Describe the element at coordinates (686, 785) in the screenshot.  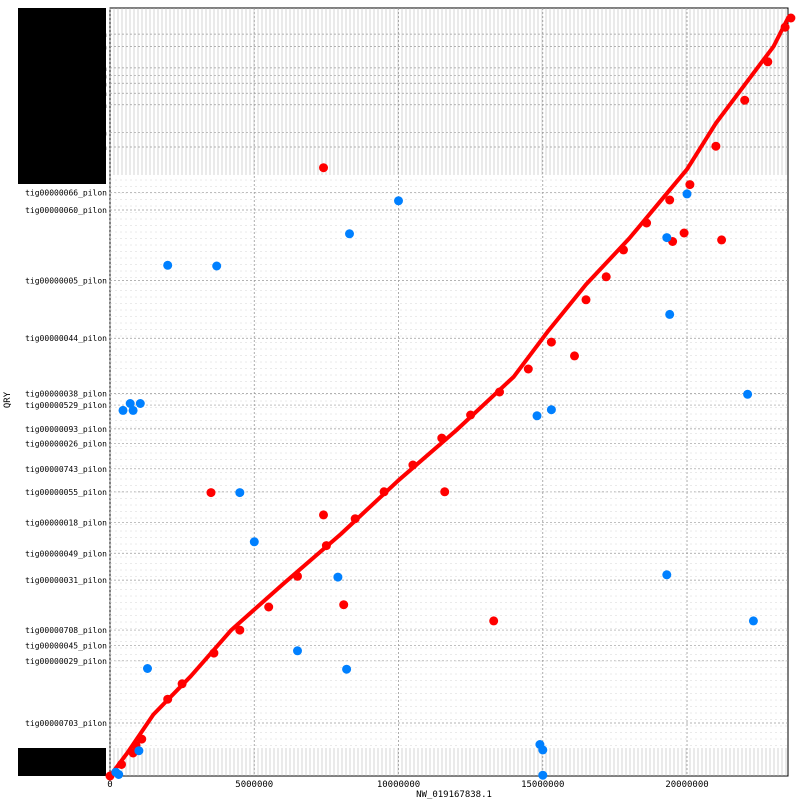
I see `x-tick-label: 20000000` at that location.